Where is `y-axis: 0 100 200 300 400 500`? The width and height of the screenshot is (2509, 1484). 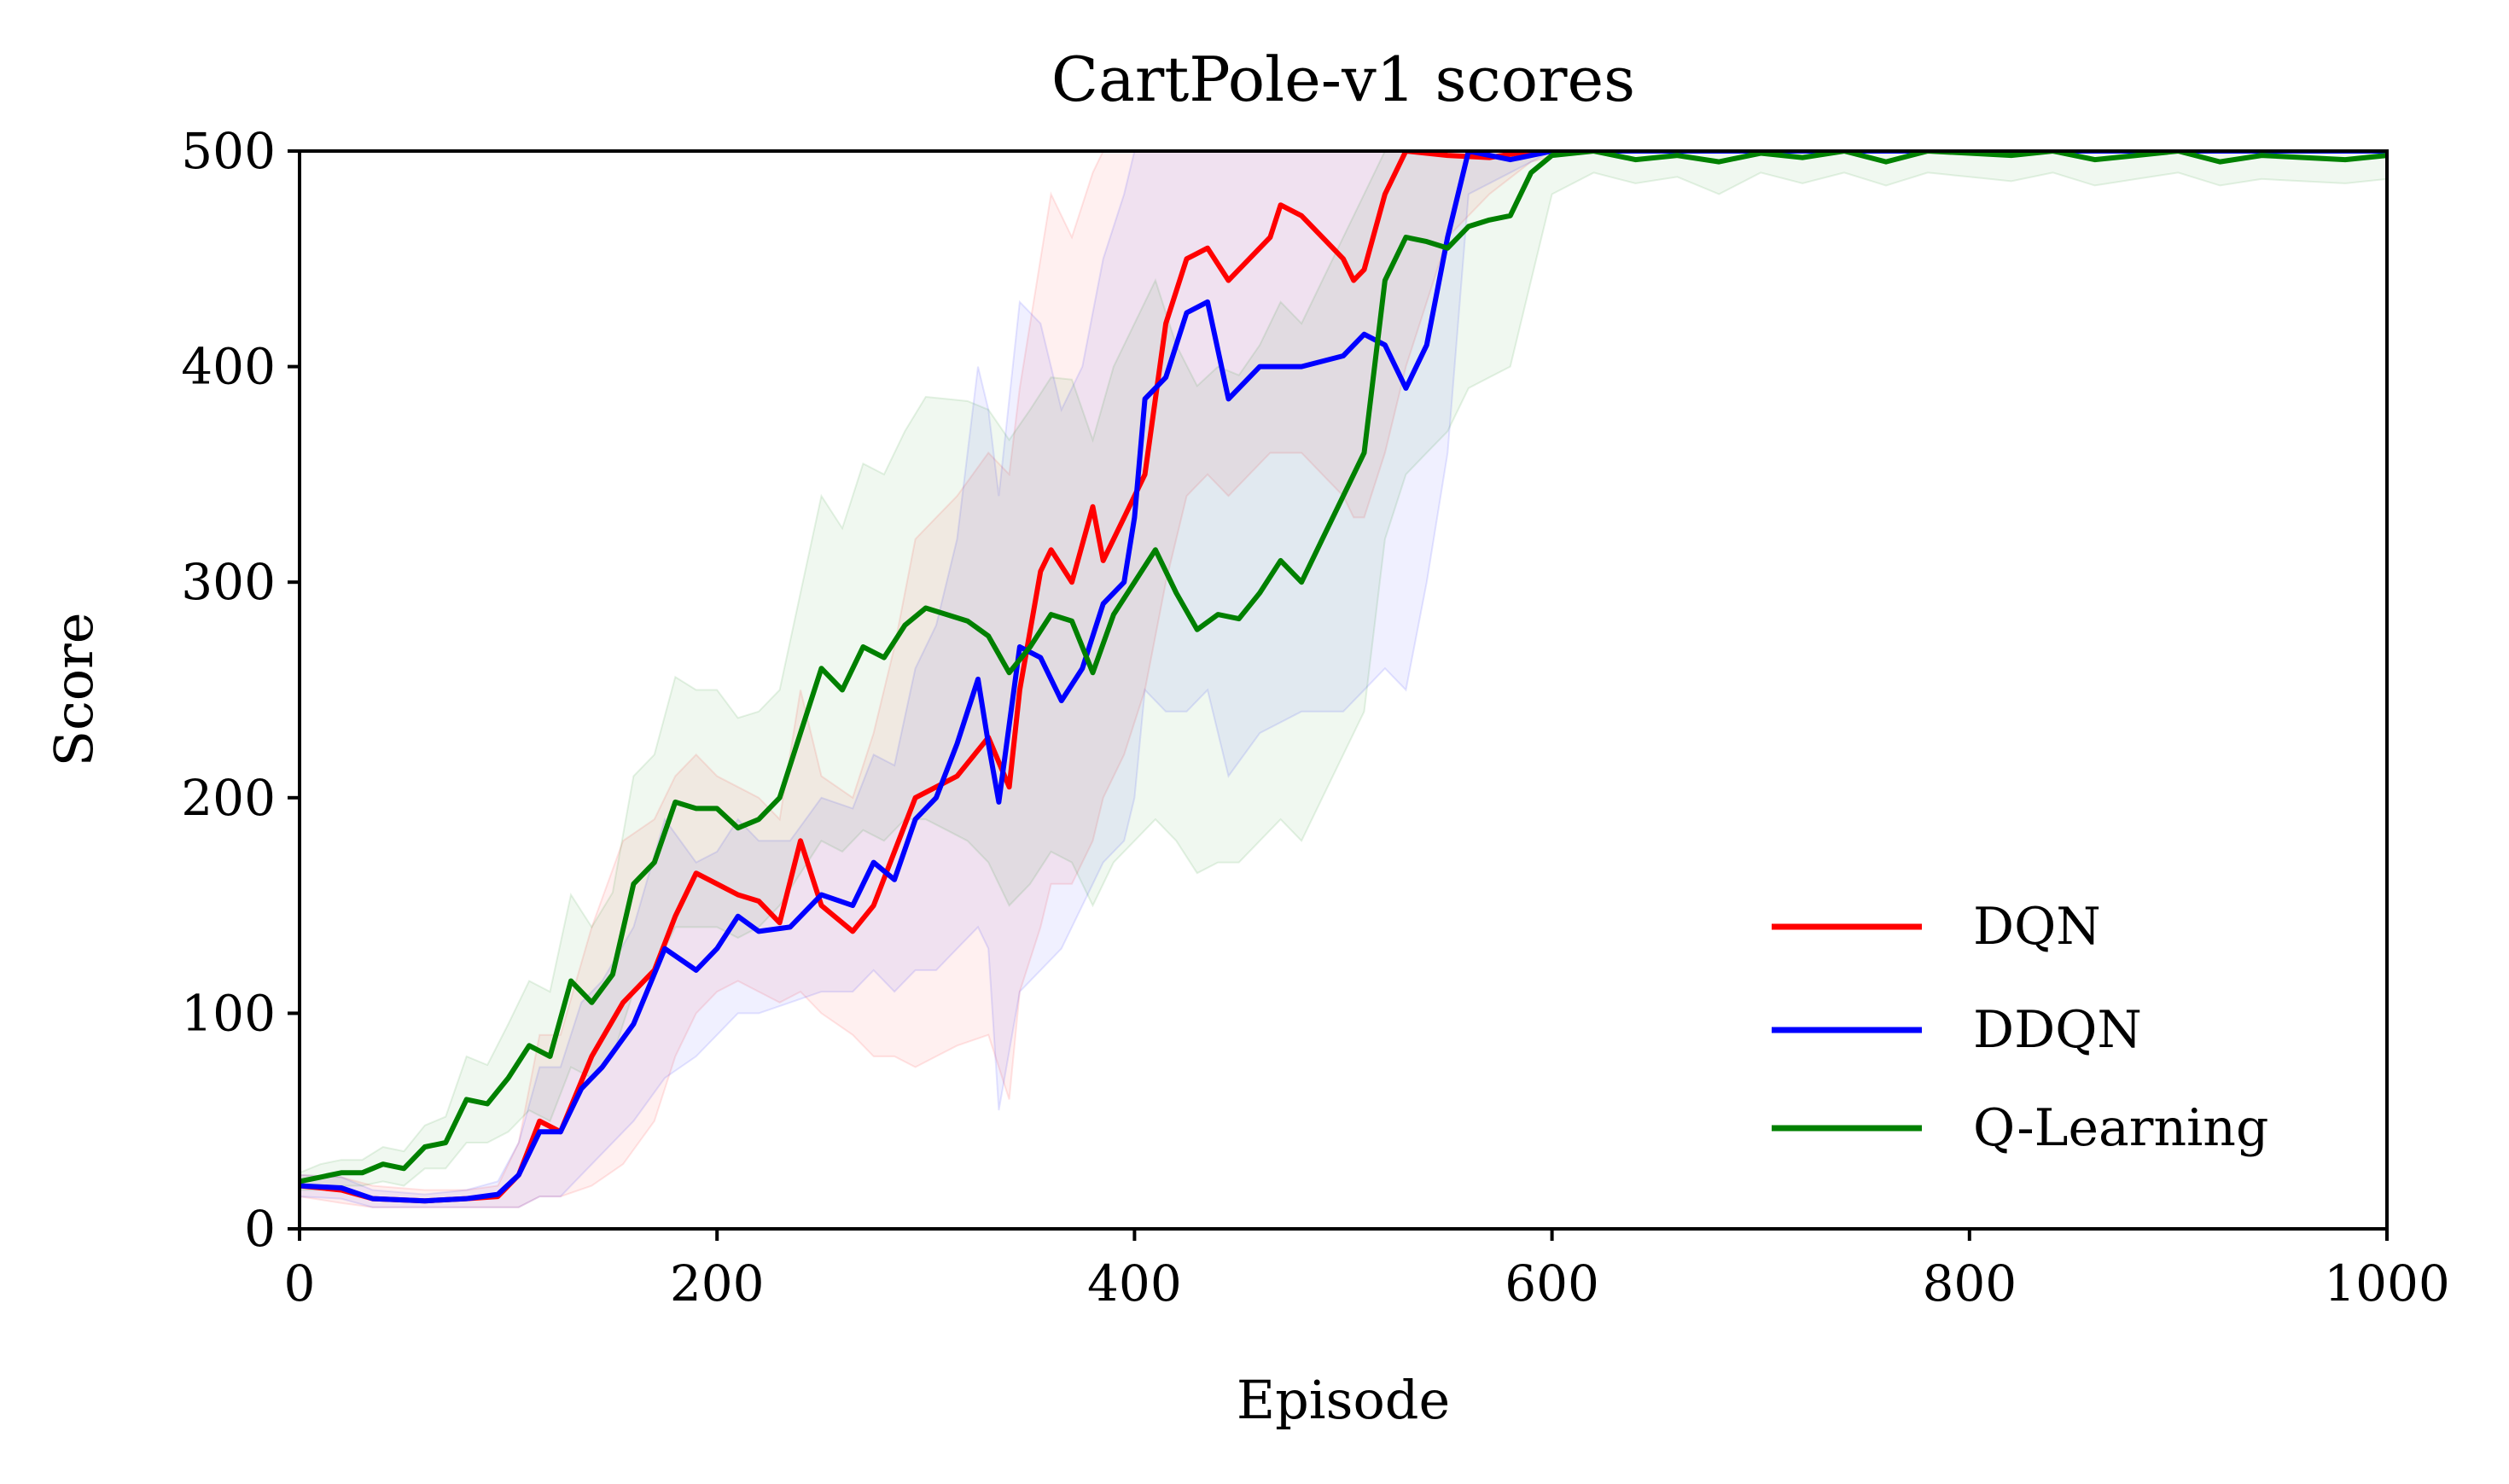
y-axis: 0 100 200 300 400 500 is located at coordinates (240, 690).